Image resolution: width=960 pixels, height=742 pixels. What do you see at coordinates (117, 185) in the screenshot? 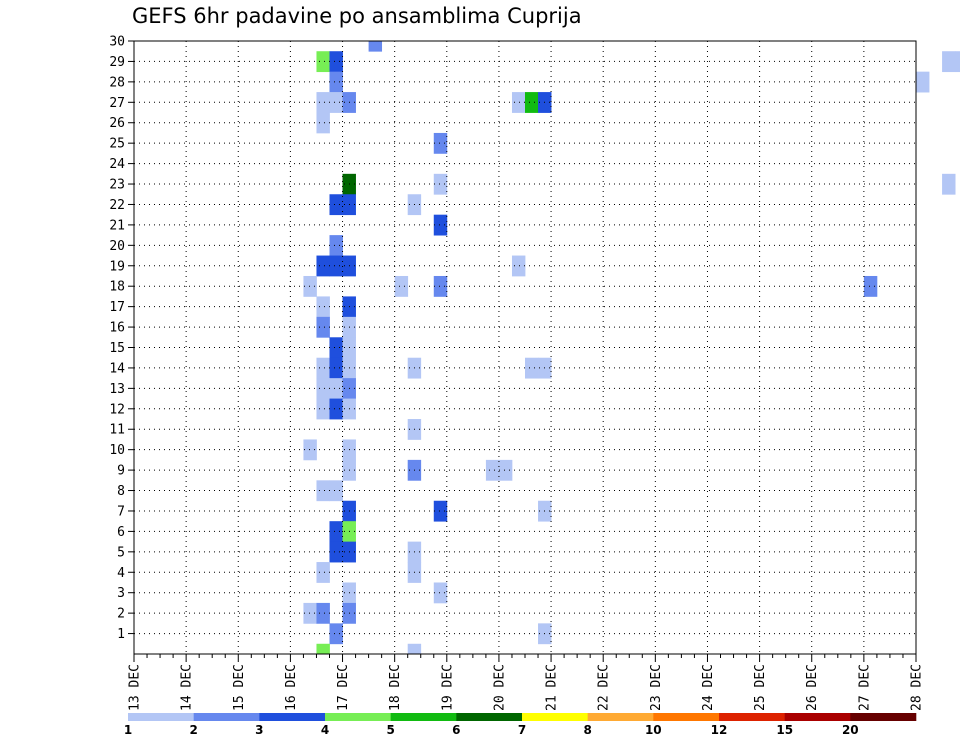
I see `y-tick-label: 23` at bounding box center [117, 185].